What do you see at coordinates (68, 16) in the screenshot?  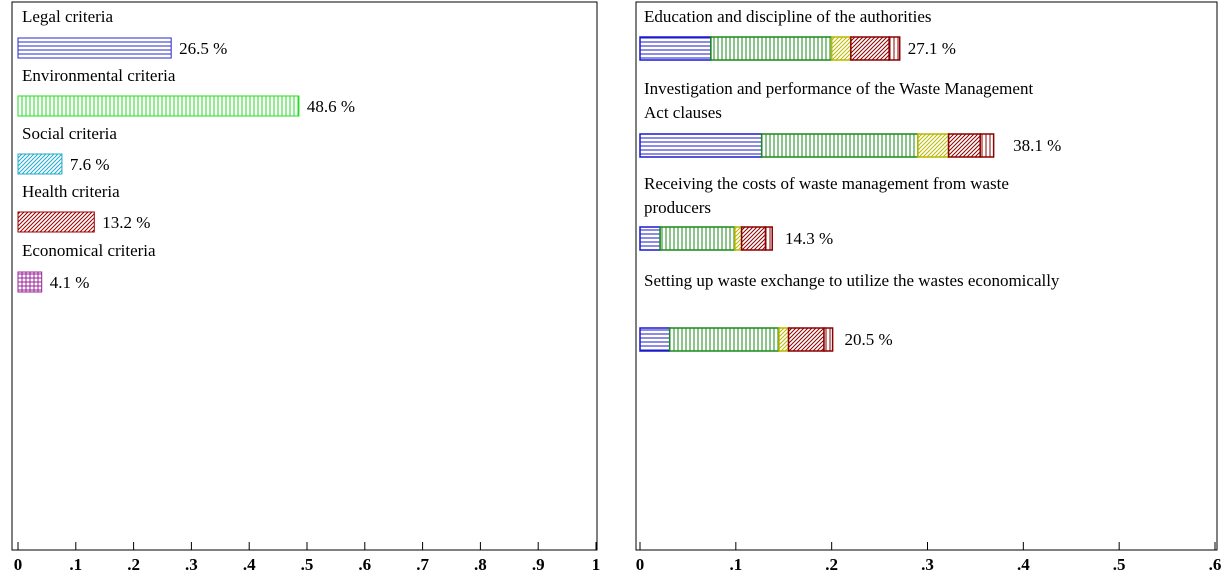 I see `category-label: Legal criteria` at bounding box center [68, 16].